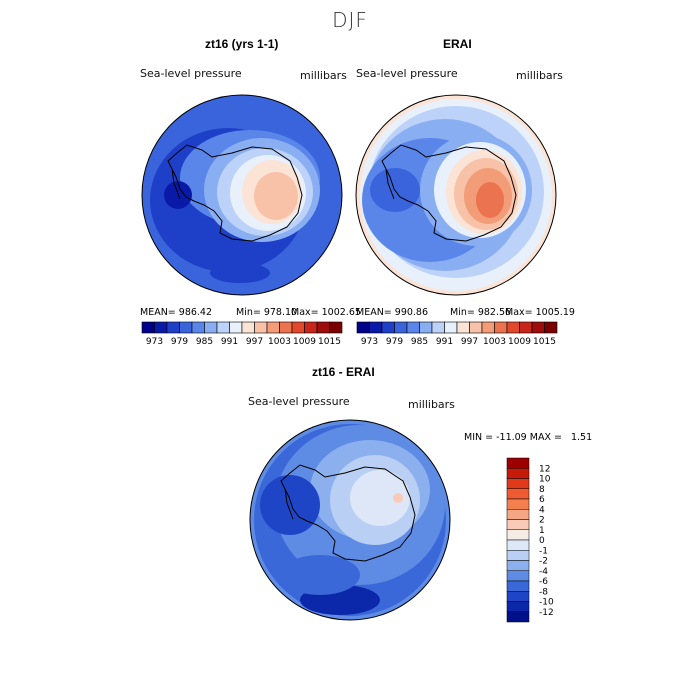 The height and width of the screenshot is (700, 700). Describe the element at coordinates (407, 73) in the screenshot. I see `panel-variable-label-erai: Sea-level pressure` at that location.